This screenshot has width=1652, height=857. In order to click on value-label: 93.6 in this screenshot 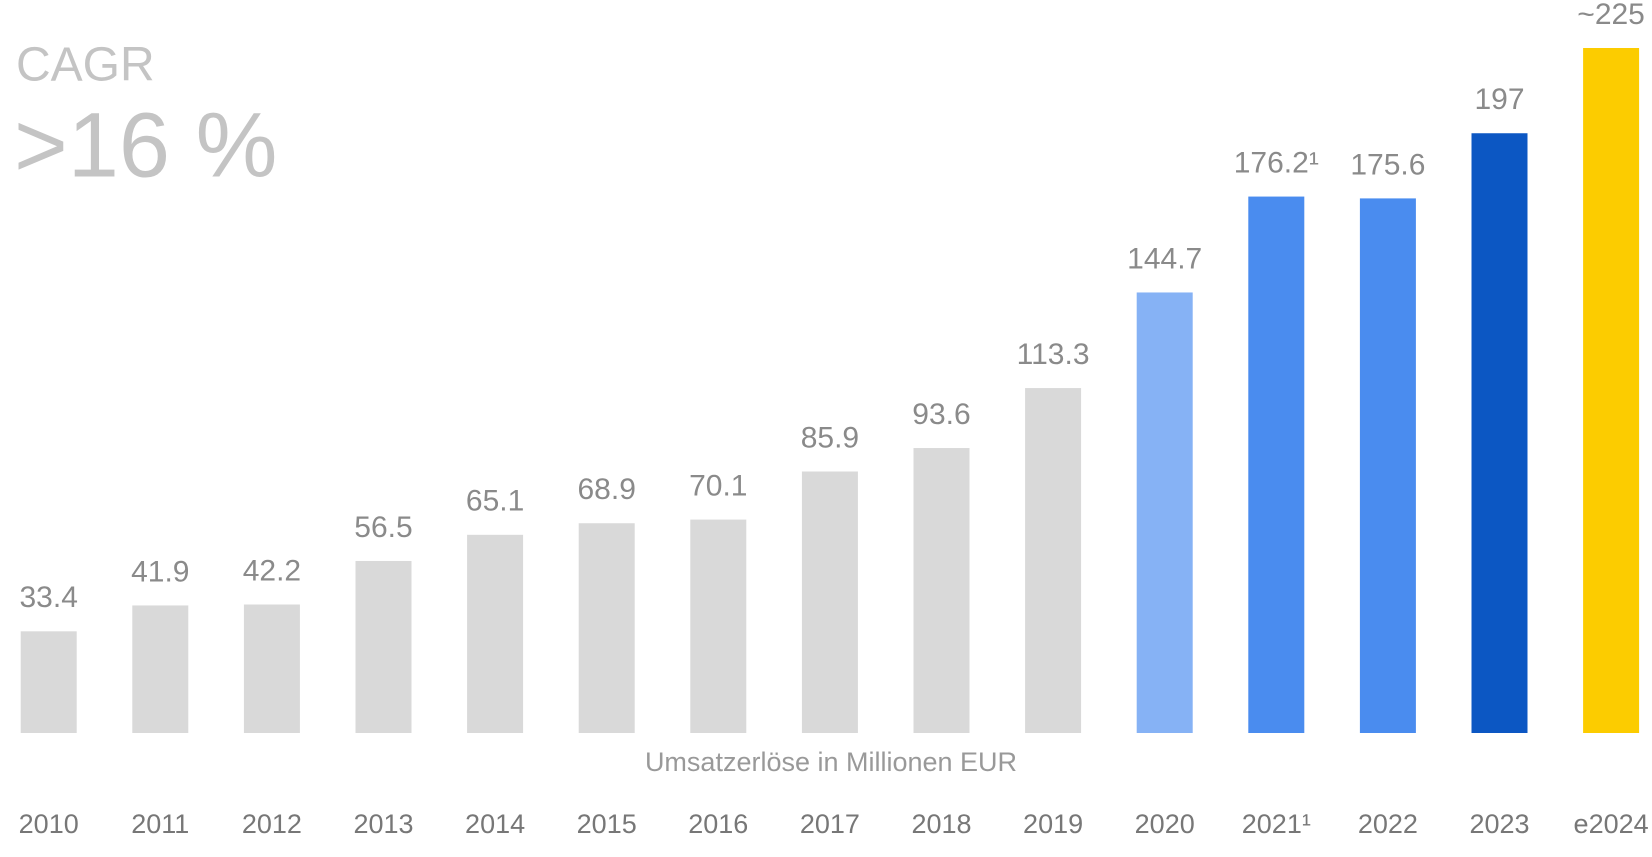, I will do `click(941, 414)`.